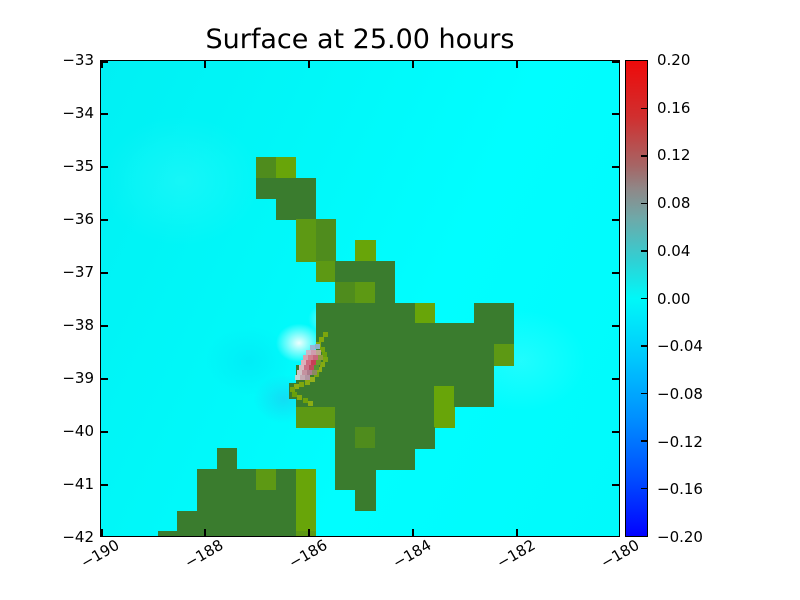 Image resolution: width=800 pixels, height=600 pixels. I want to click on colorbar, so click(636, 298).